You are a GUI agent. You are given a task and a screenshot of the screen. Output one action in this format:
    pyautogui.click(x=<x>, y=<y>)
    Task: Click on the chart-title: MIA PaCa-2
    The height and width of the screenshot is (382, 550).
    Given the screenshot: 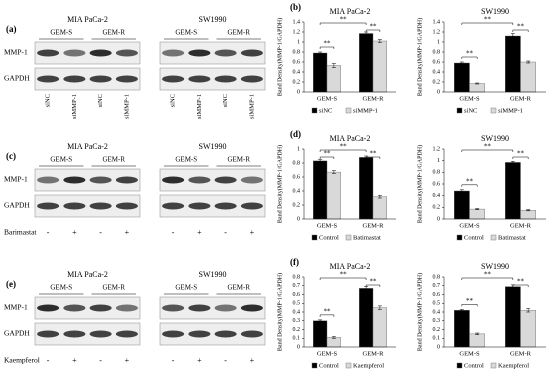 What is the action you would take?
    pyautogui.click(x=350, y=266)
    